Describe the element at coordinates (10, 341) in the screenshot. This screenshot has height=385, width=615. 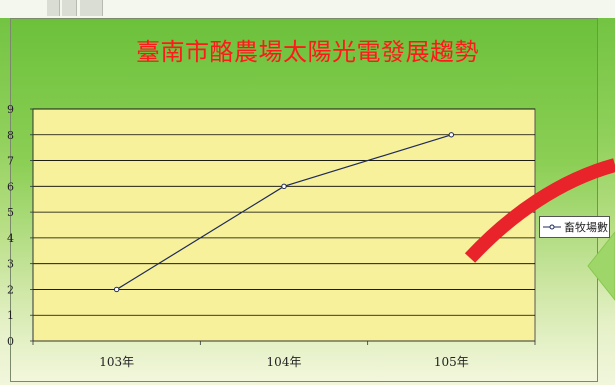
I see `y-tick-label: 0` at that location.